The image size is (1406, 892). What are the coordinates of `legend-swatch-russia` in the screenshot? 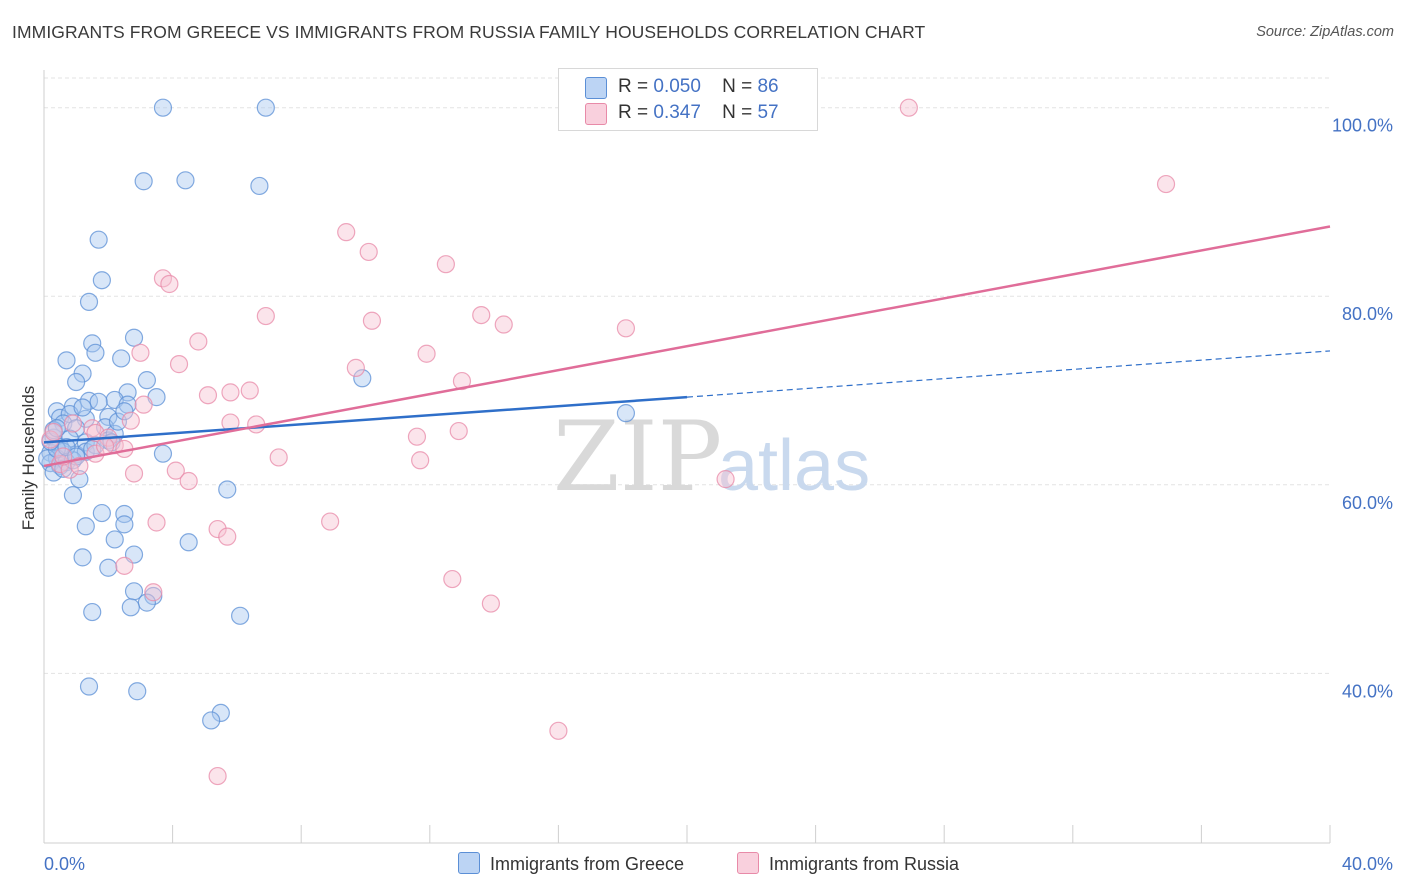 It's located at (596, 114).